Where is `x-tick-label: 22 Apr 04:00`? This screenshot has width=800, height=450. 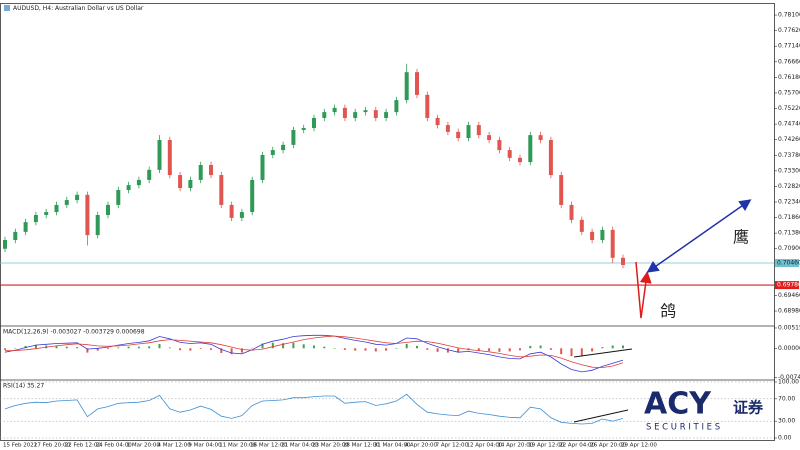 x-tick-label: 22 Apr 04:00 is located at coordinates (577, 446).